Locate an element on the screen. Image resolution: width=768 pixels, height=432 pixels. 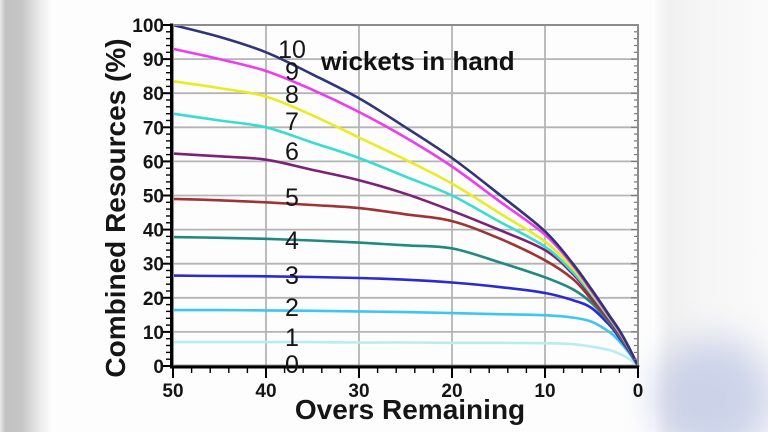
wickets-in-hand-annotation: wickets in hand is located at coordinates (418, 61).